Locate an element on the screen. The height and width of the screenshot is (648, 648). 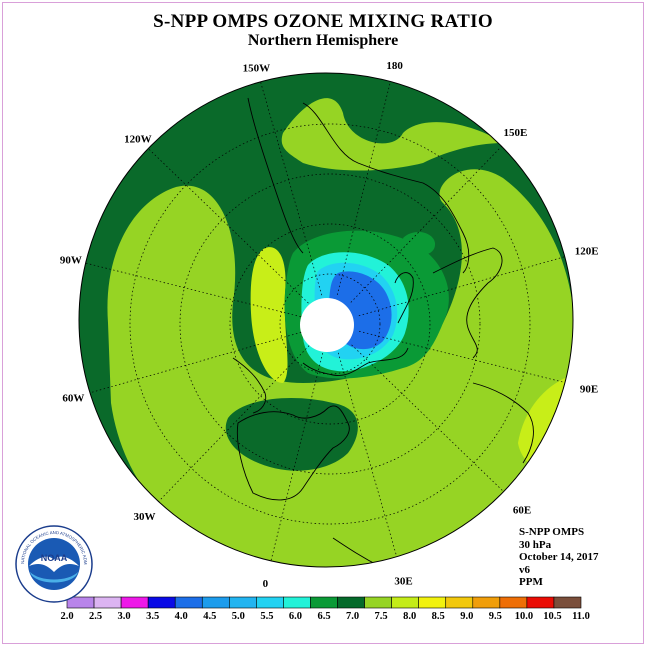
longitude-label: 180 is located at coordinates (394, 66).